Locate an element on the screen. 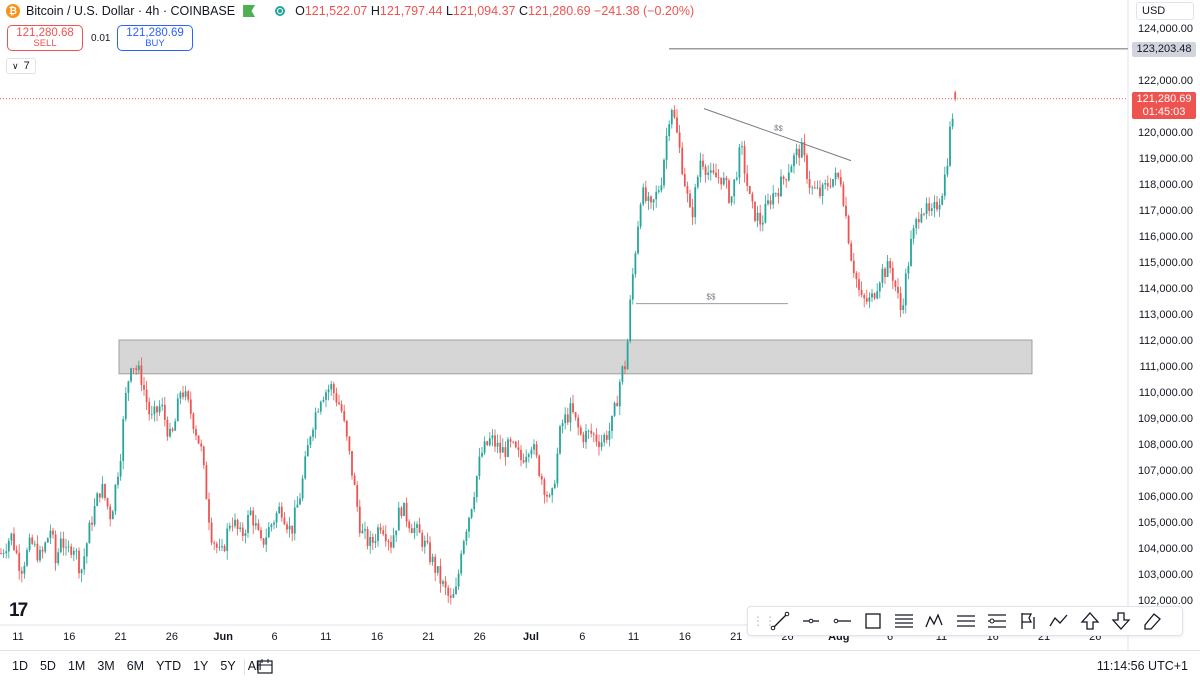  price-tick-label: 111,000.00 is located at coordinates (1166, 367).